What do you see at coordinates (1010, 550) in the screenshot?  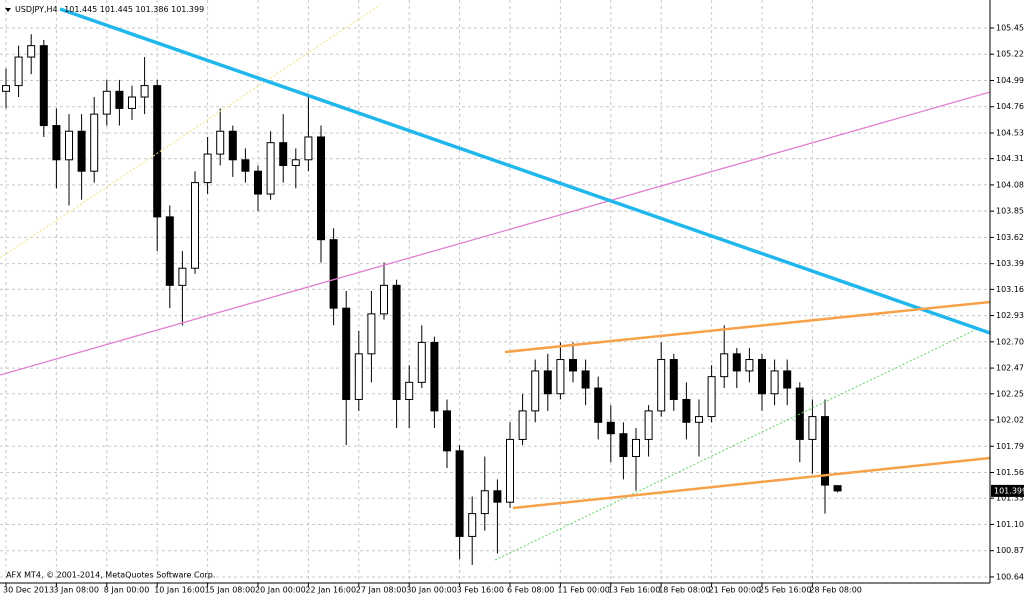 I see `y-tick-label: 100.875` at bounding box center [1010, 550].